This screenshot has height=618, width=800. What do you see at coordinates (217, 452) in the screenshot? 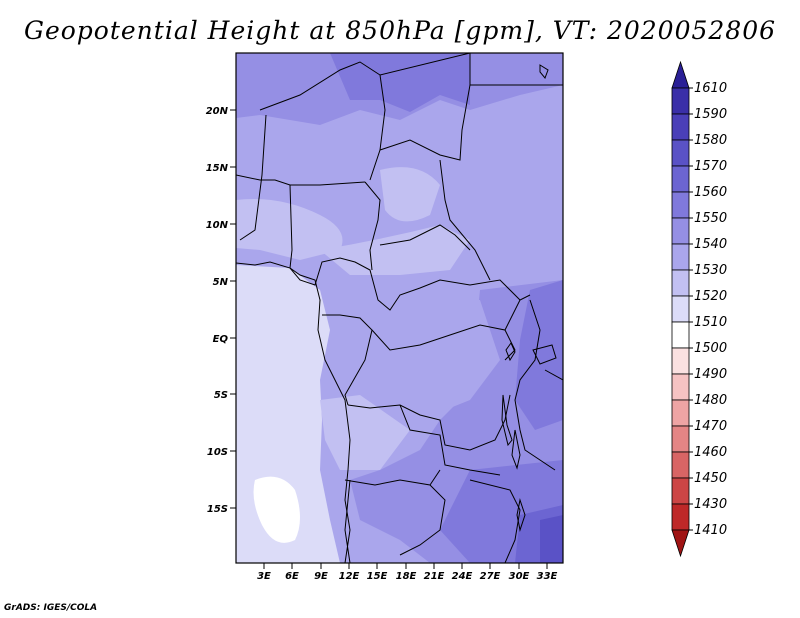
I see `lat-label: 10S` at bounding box center [217, 452].